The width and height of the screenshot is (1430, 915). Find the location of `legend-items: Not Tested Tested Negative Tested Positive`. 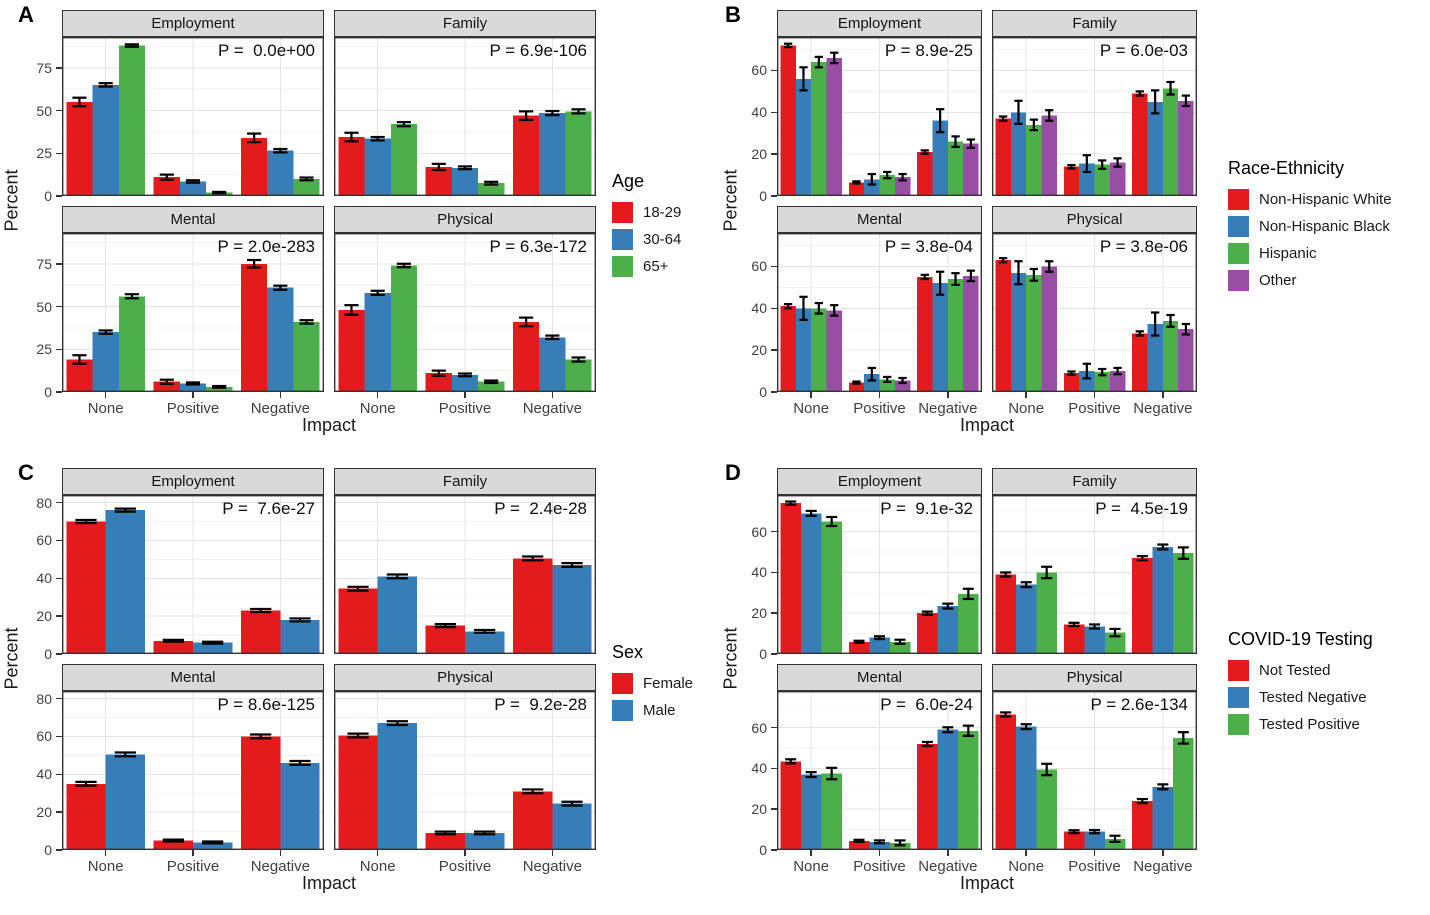

legend-items: Not Tested Tested Negative Tested Positive is located at coordinates (1300, 697).